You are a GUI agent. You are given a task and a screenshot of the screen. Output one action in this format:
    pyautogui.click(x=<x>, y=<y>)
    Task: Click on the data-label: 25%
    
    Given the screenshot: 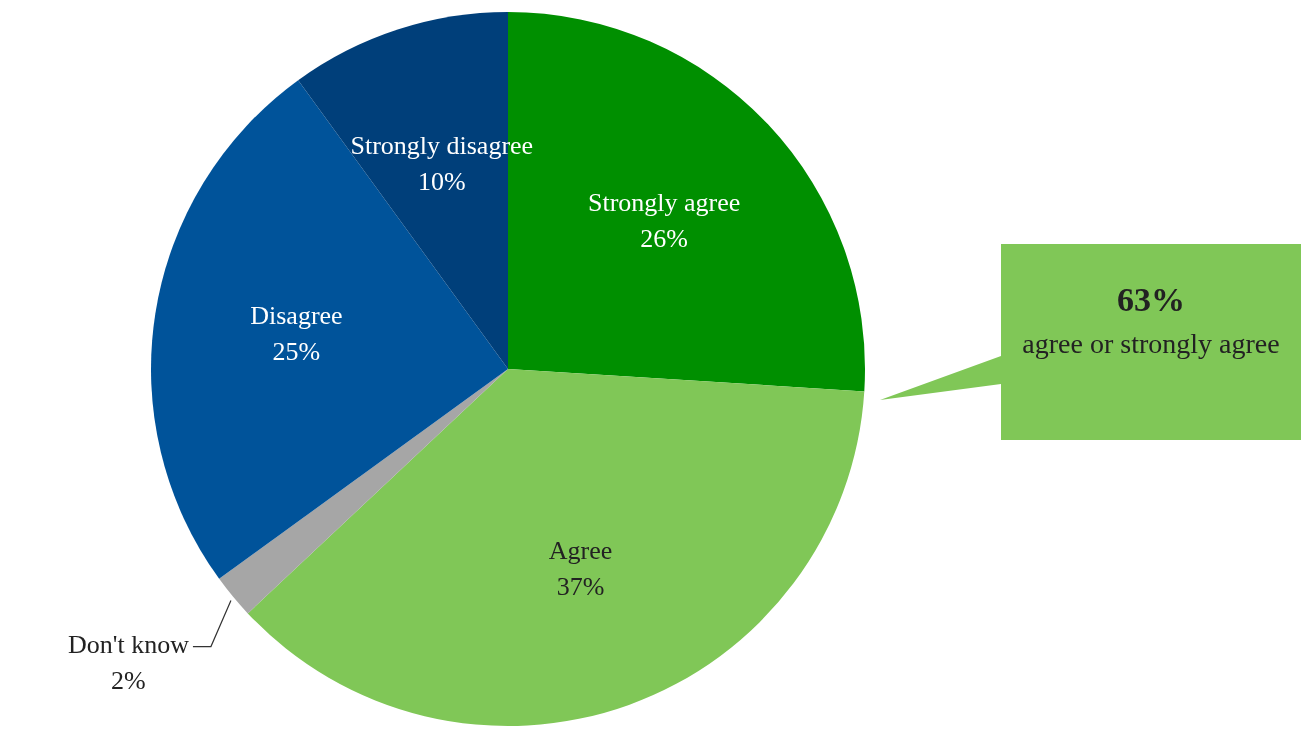 What is the action you would take?
    pyautogui.click(x=296, y=352)
    